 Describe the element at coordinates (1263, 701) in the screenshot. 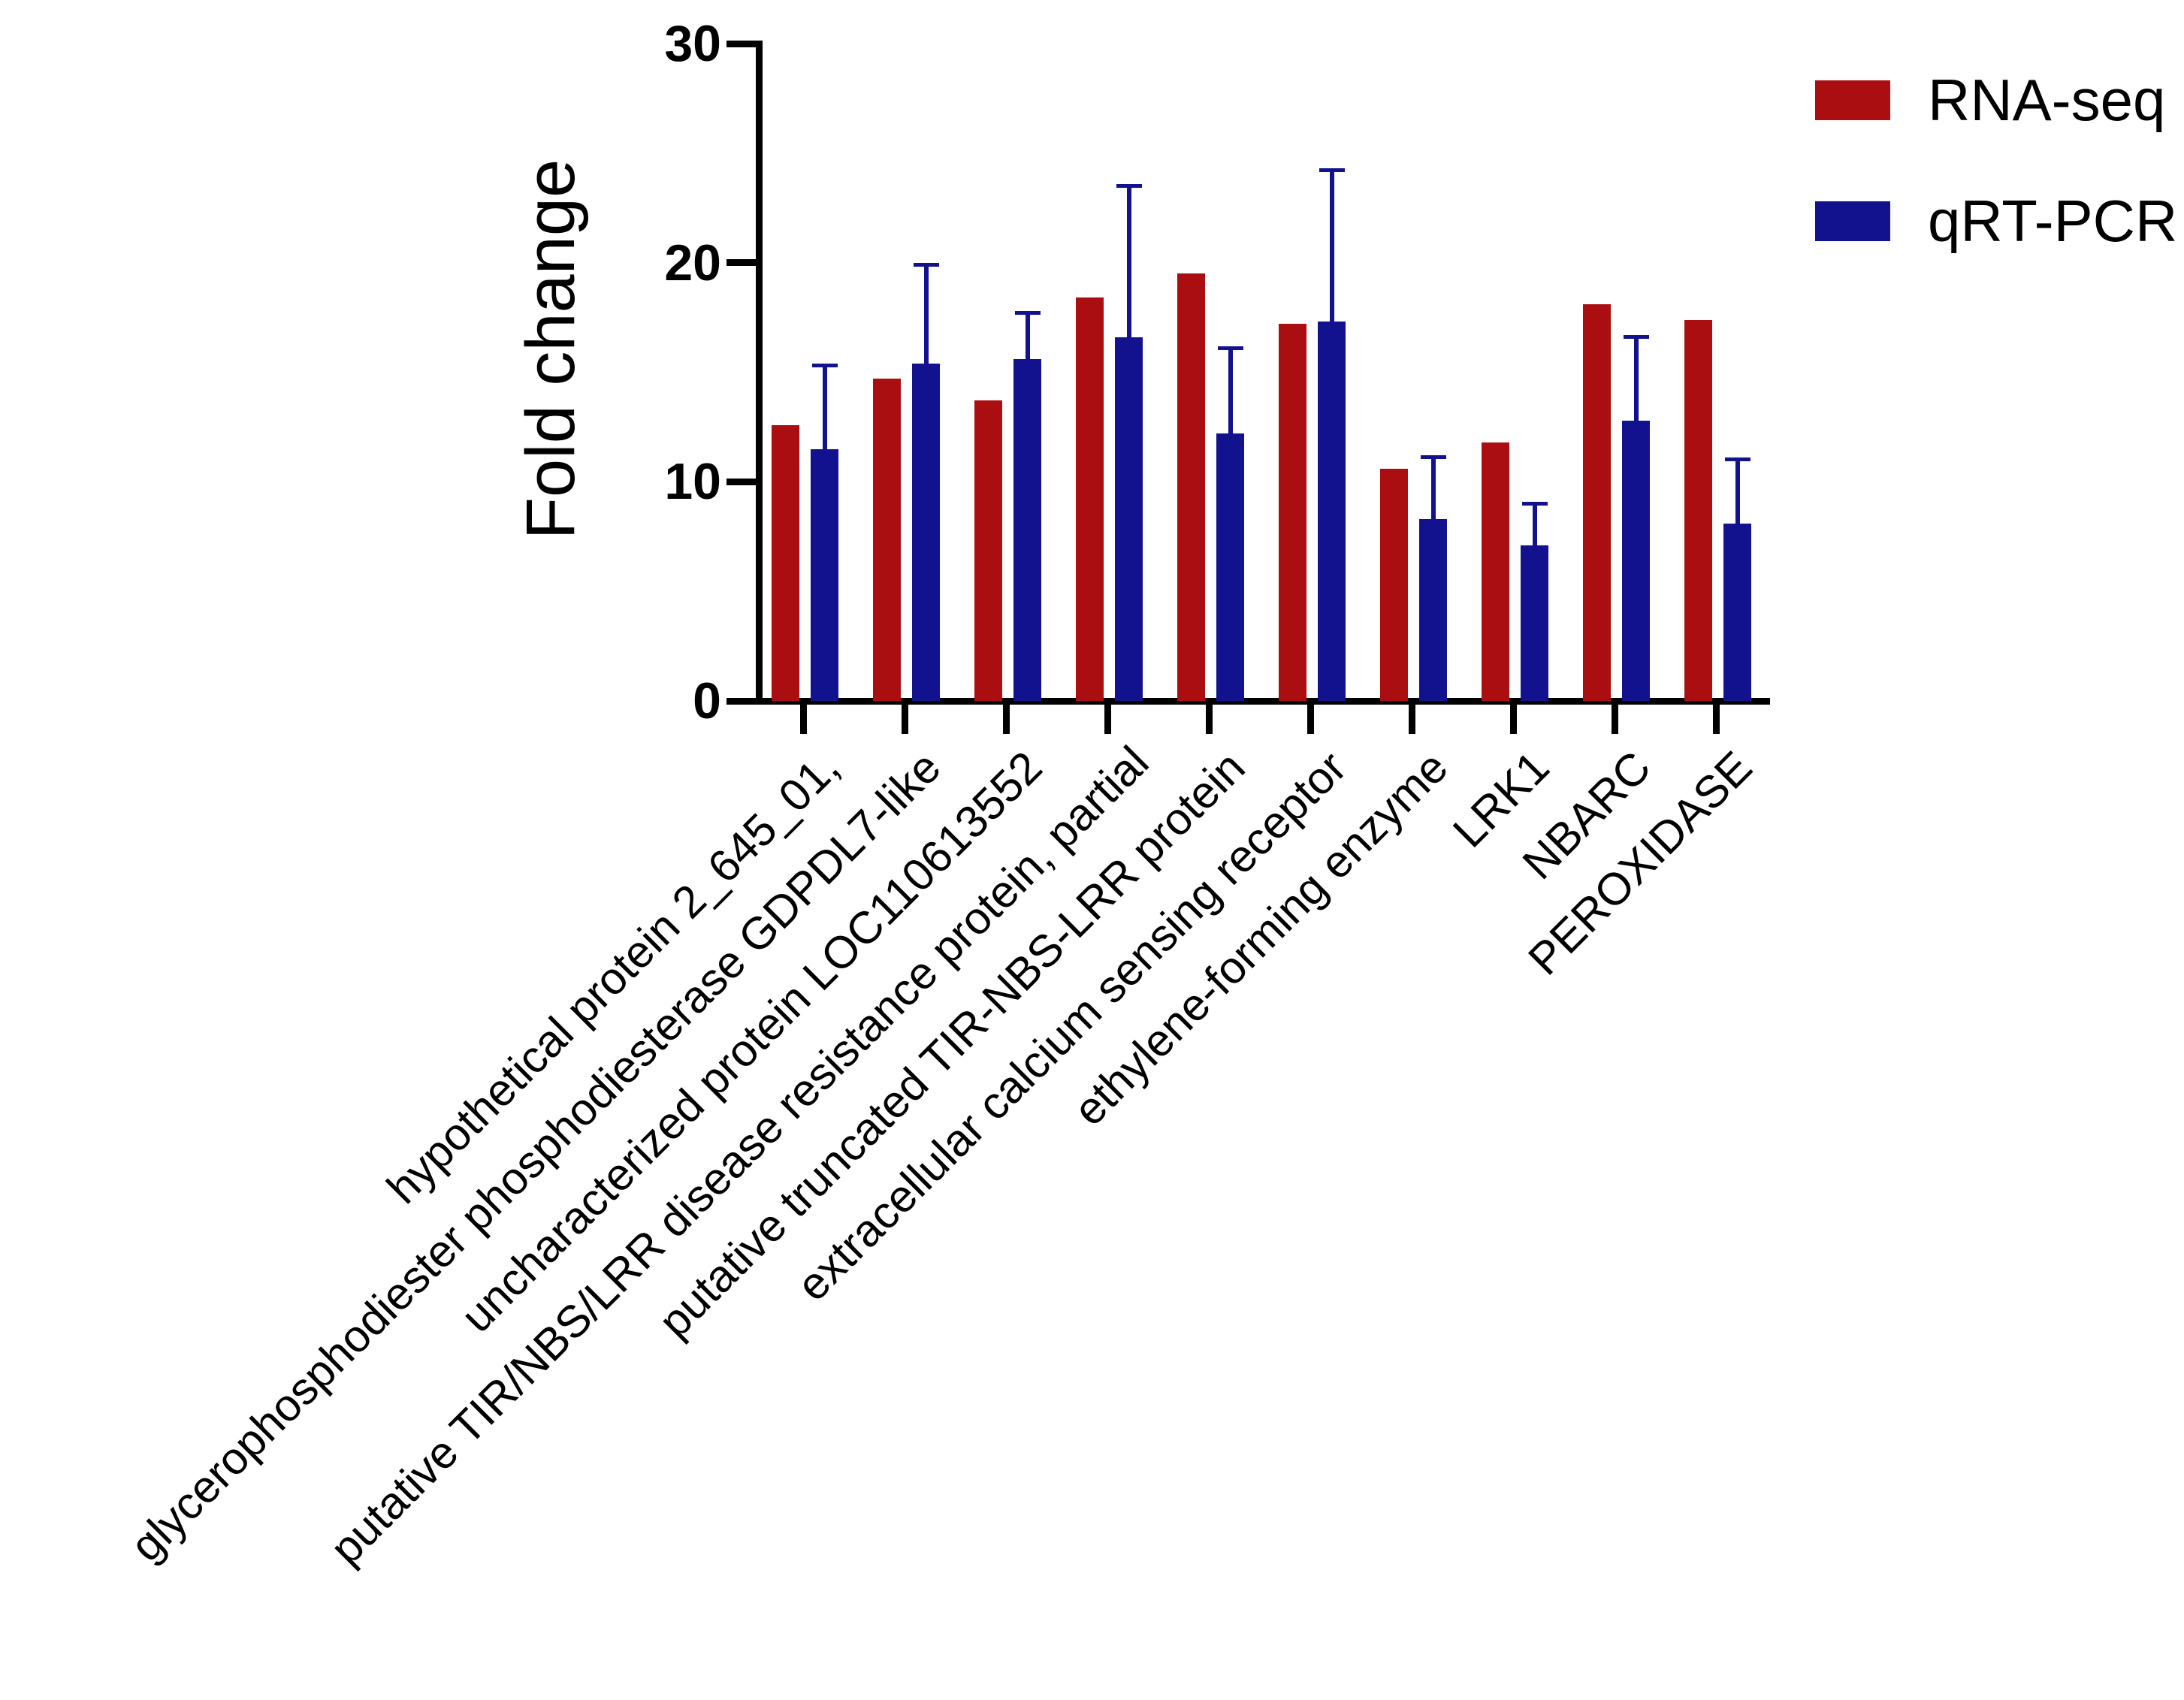

I see `x-axis-line` at that location.